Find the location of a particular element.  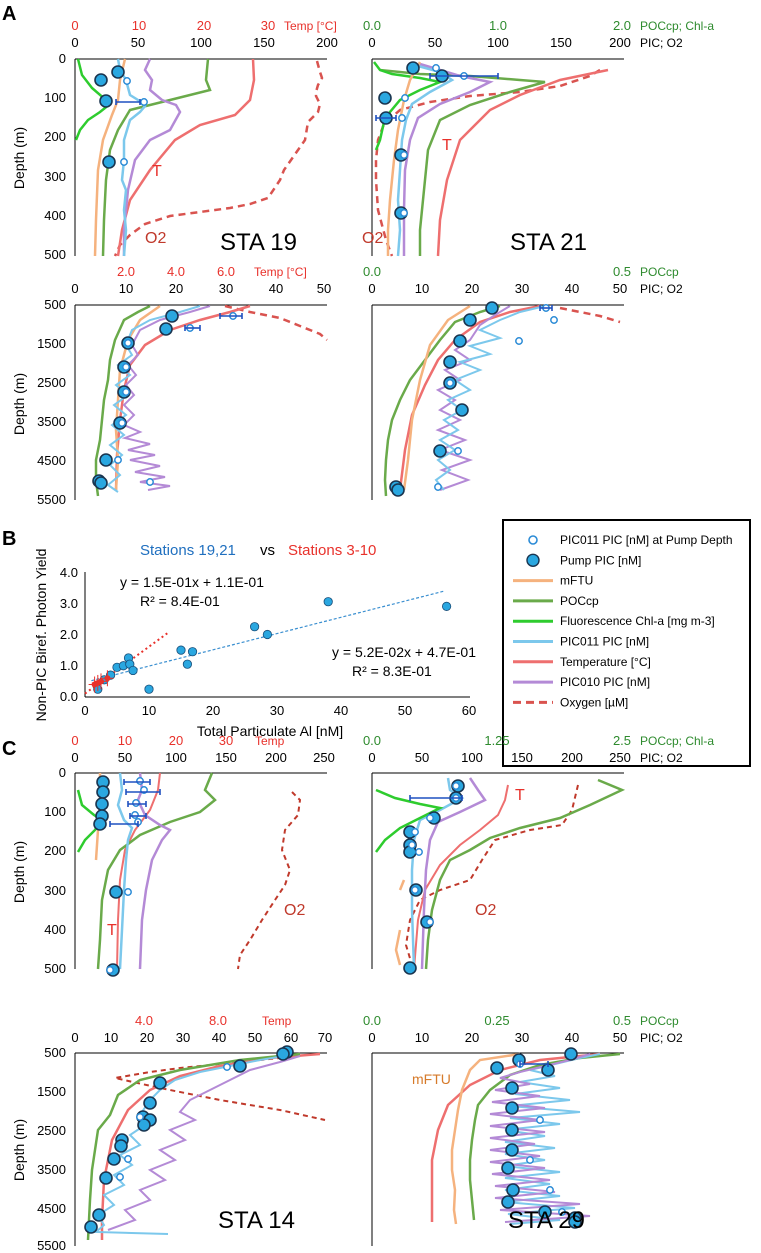

a-tr-green-tick-0: 0.0 is located at coordinates (372, 25).